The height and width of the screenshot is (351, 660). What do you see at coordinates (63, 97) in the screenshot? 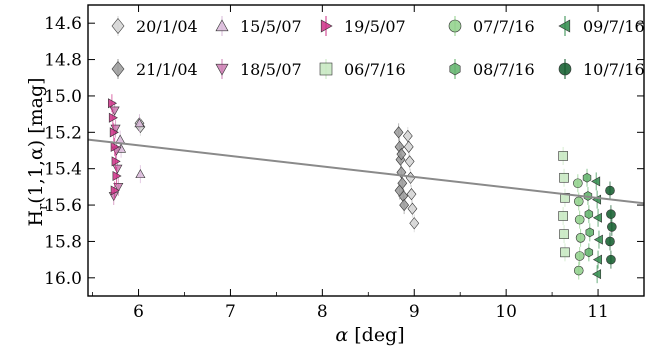
I see `y-tick-label: 15.0` at bounding box center [63, 97].